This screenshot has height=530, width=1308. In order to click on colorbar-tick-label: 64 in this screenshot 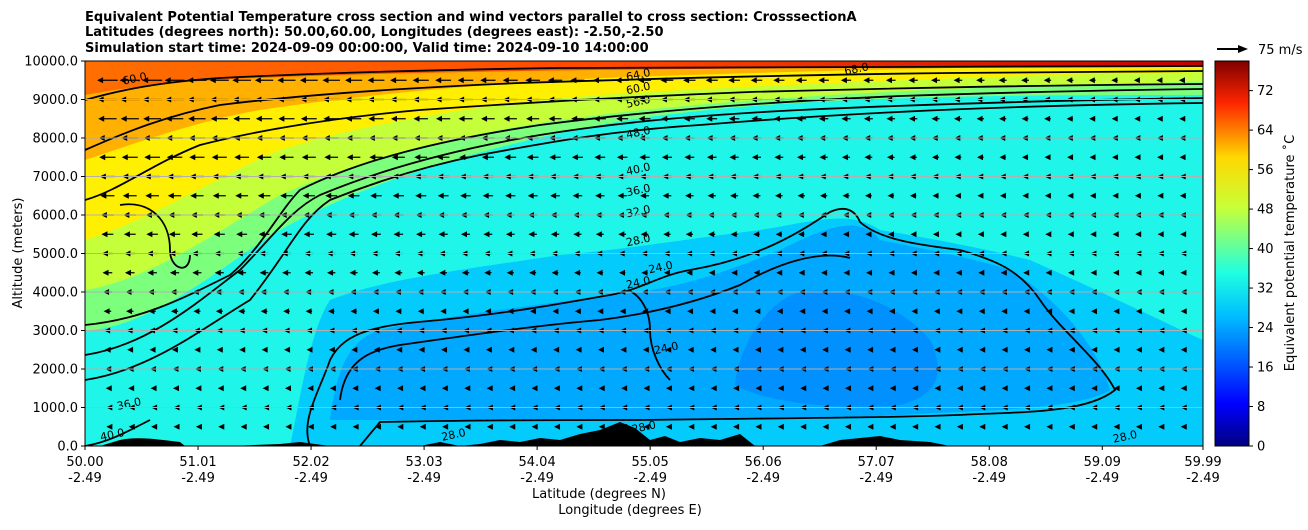, I will do `click(1265, 131)`.